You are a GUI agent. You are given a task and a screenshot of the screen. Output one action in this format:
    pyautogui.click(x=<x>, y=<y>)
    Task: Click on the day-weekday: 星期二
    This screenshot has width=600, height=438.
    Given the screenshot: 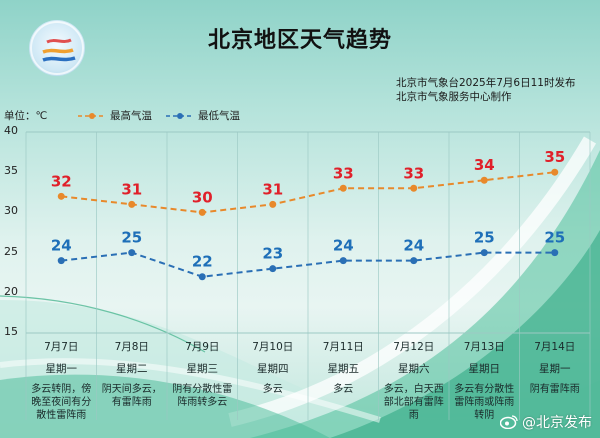 What is the action you would take?
    pyautogui.click(x=132, y=369)
    